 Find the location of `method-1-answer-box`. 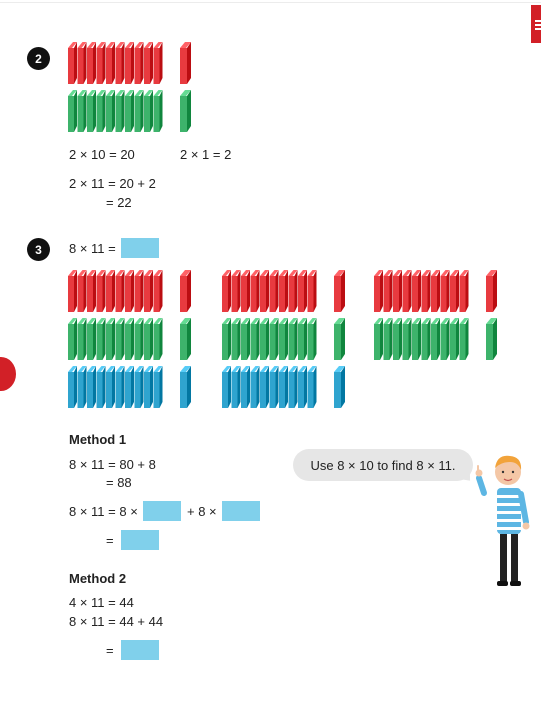

method-1-answer-box is located at coordinates (140, 540).